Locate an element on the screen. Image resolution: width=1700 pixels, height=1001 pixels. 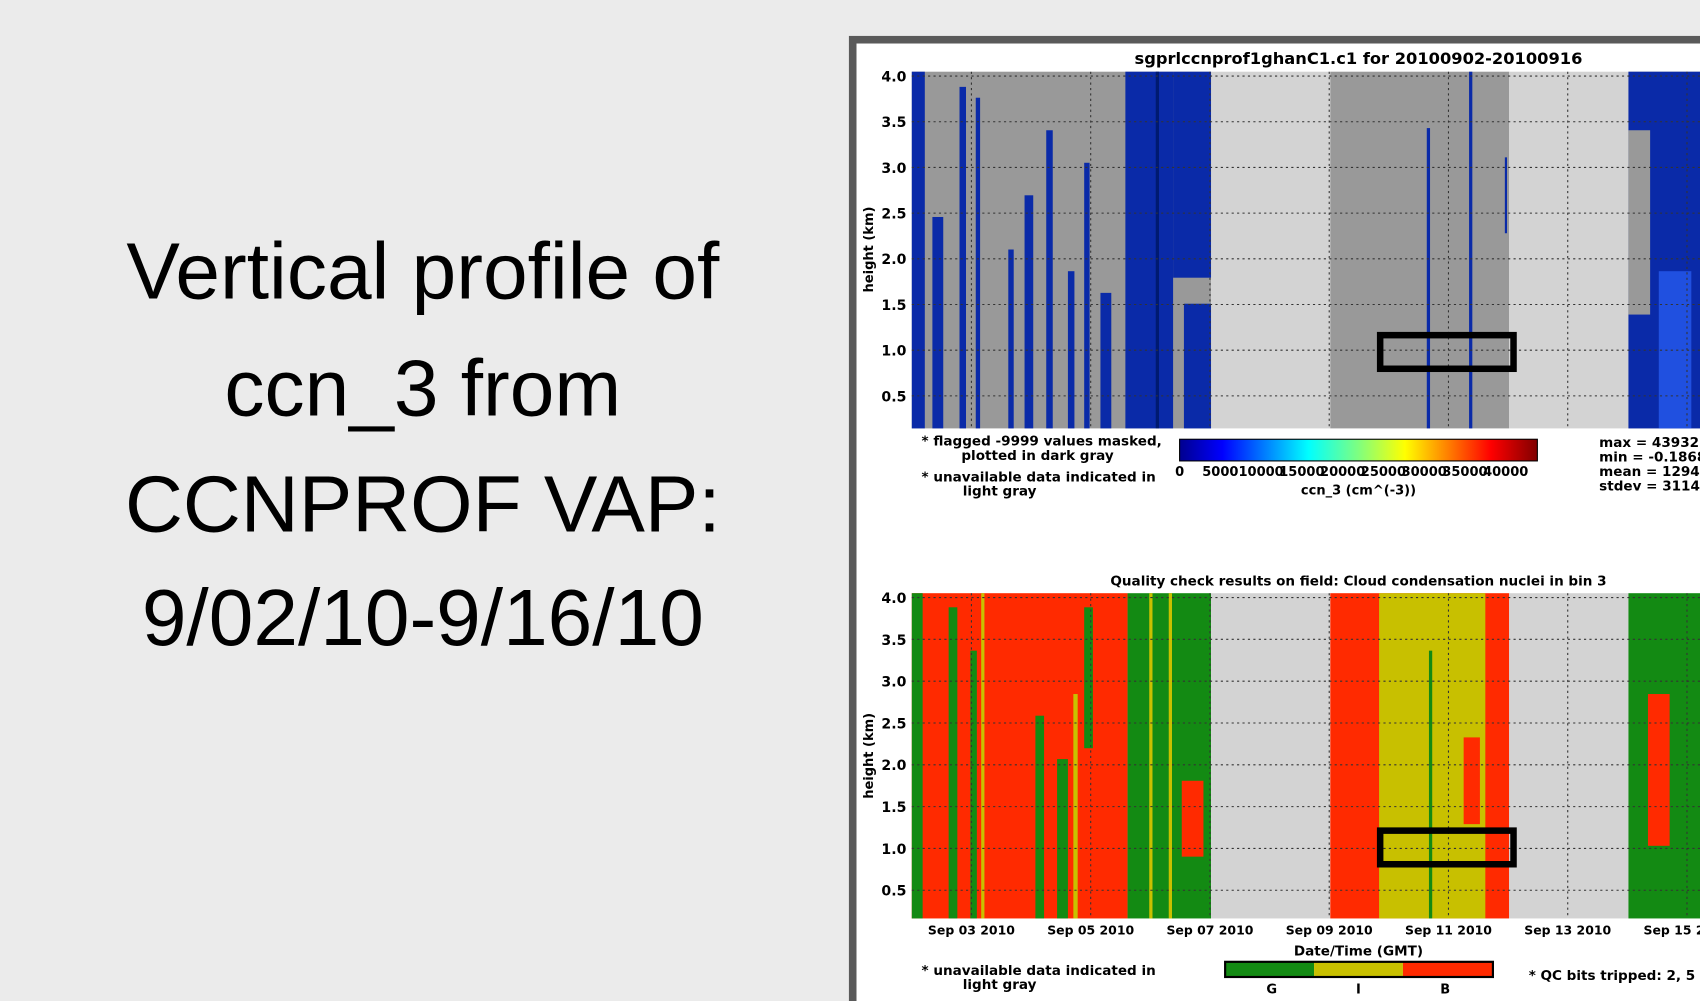
colorbar-tick-label: 5000 is located at coordinates (1220, 472).